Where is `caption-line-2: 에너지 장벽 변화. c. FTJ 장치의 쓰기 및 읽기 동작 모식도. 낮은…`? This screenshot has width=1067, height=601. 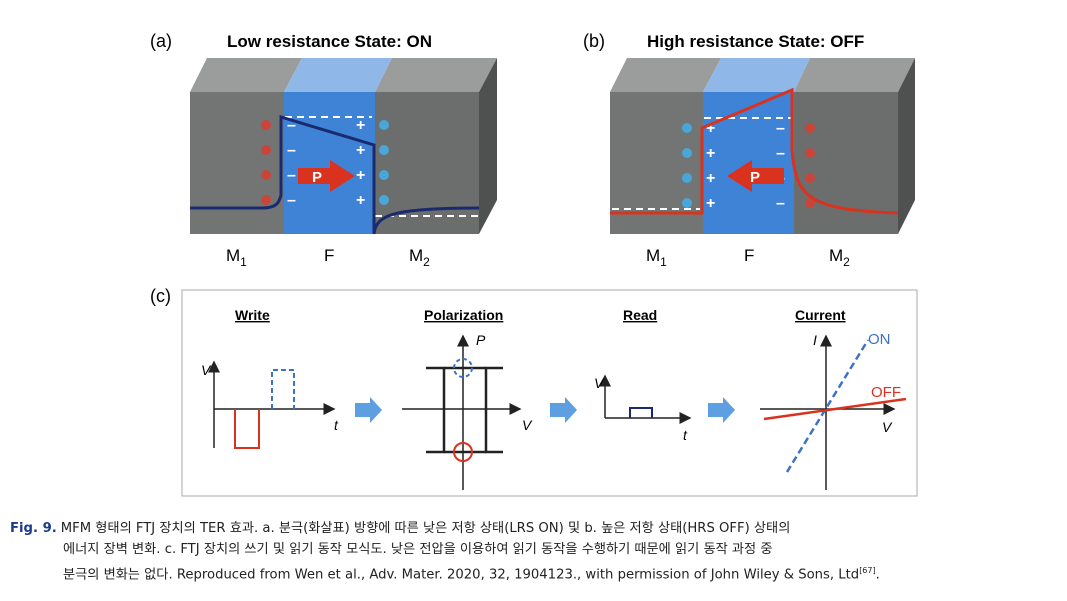 caption-line-2: 에너지 장벽 변화. c. FTJ 장치의 쓰기 및 읽기 동작 모식도. 낮은… is located at coordinates (418, 549).